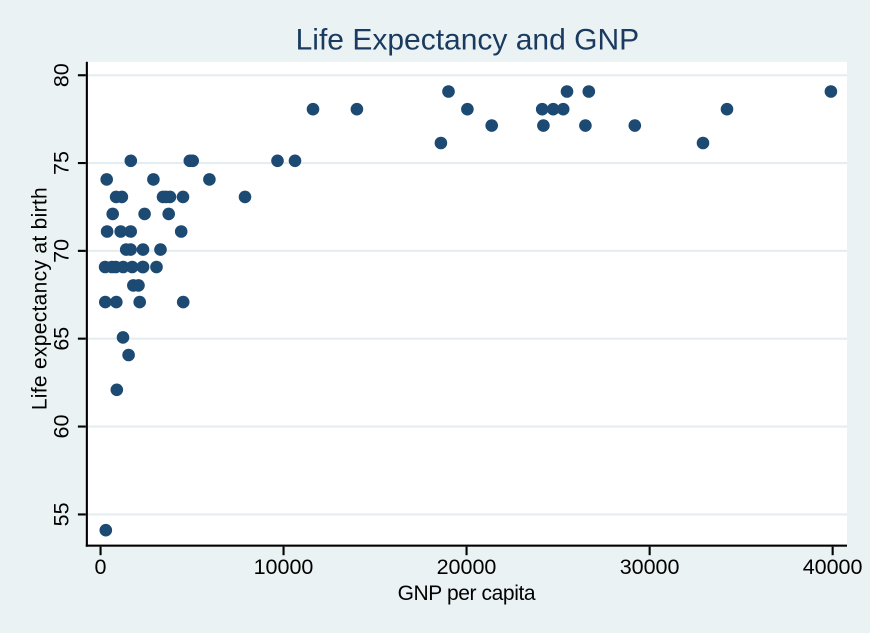  What do you see at coordinates (467, 567) in the screenshot?
I see `svg-text: 20000` at bounding box center [467, 567].